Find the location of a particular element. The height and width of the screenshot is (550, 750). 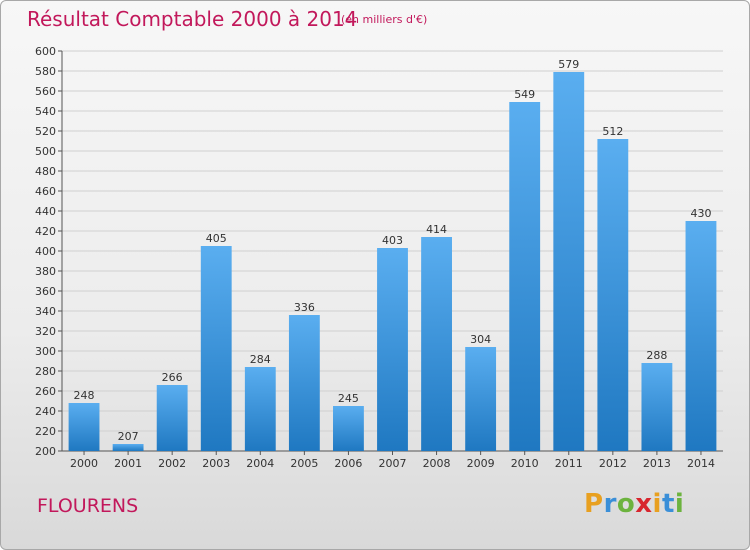

data-label-2006: 245 is located at coordinates (348, 398).